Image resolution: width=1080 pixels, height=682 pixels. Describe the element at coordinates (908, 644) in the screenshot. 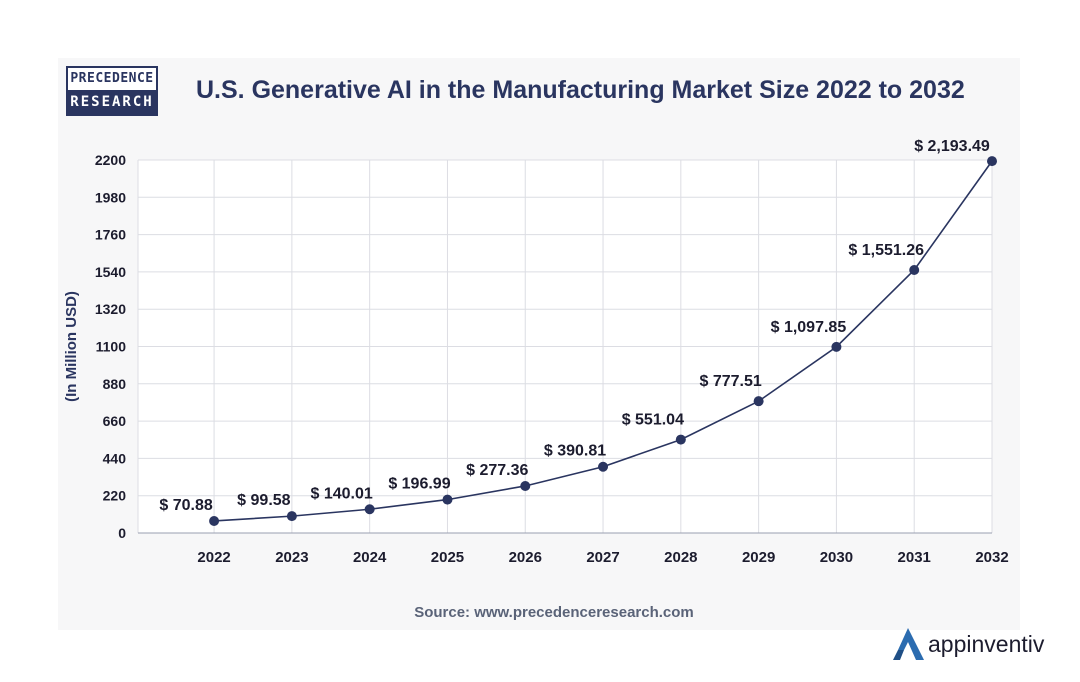

I see `appinventiv-logo-icon` at that location.